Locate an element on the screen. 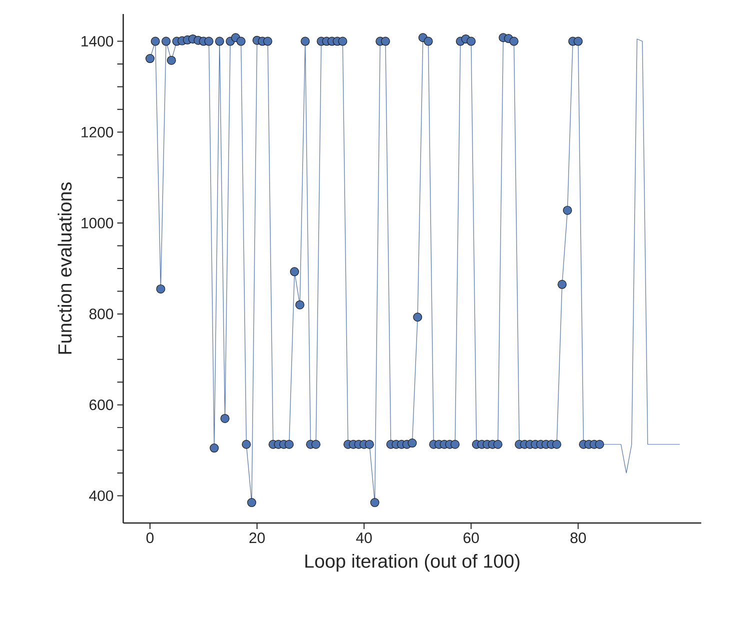  y-axis-title: Function evaluations is located at coordinates (65, 268).